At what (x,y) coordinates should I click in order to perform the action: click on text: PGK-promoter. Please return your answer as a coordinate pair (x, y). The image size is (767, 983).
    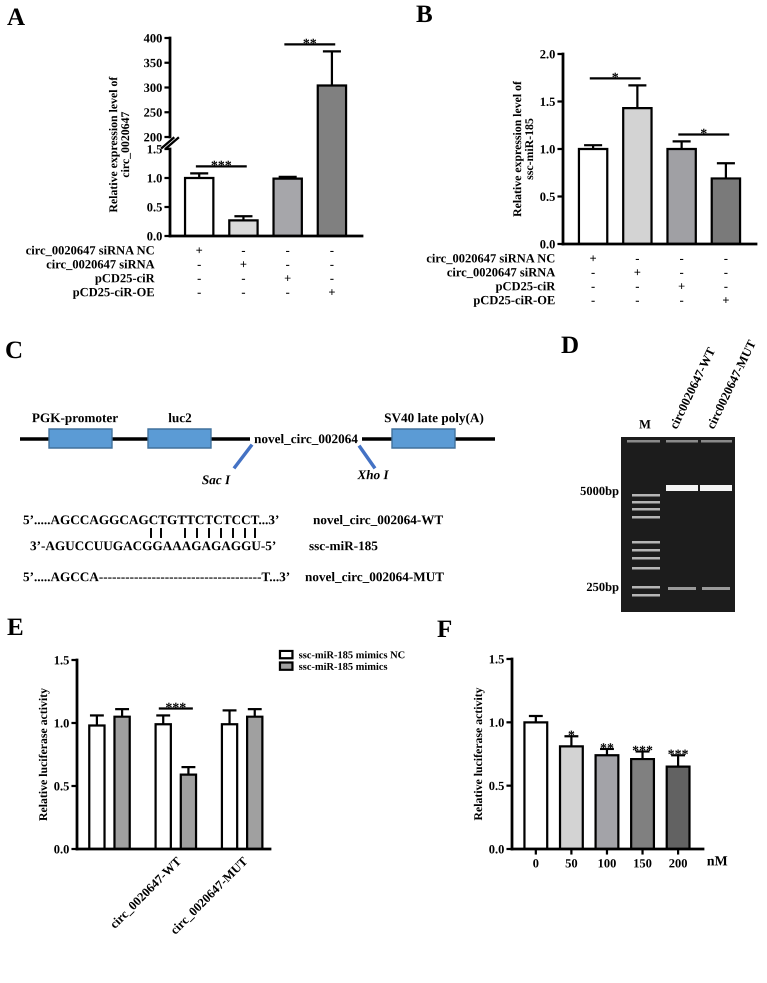
    Looking at the image, I should click on (75, 419).